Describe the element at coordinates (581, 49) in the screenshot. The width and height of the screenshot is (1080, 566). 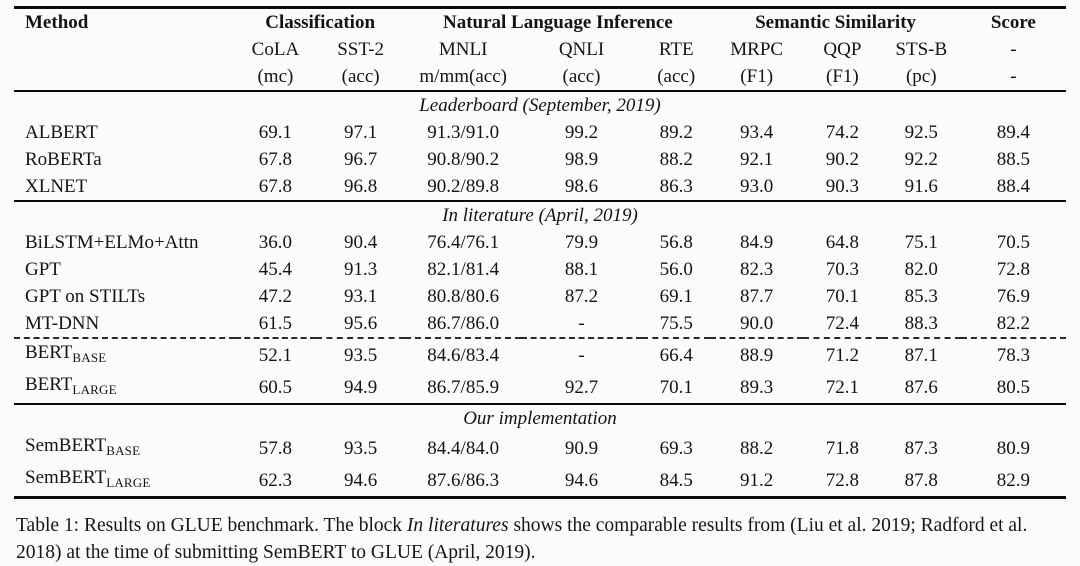
I see `header-task-qnli: QNLI` at that location.